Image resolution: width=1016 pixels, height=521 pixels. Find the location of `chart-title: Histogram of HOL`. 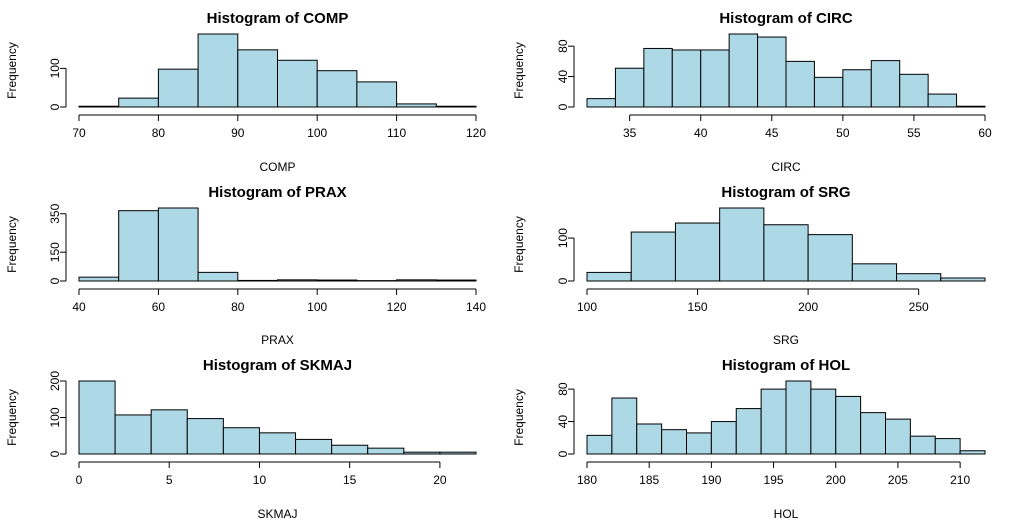

chart-title: Histogram of HOL is located at coordinates (786, 365).